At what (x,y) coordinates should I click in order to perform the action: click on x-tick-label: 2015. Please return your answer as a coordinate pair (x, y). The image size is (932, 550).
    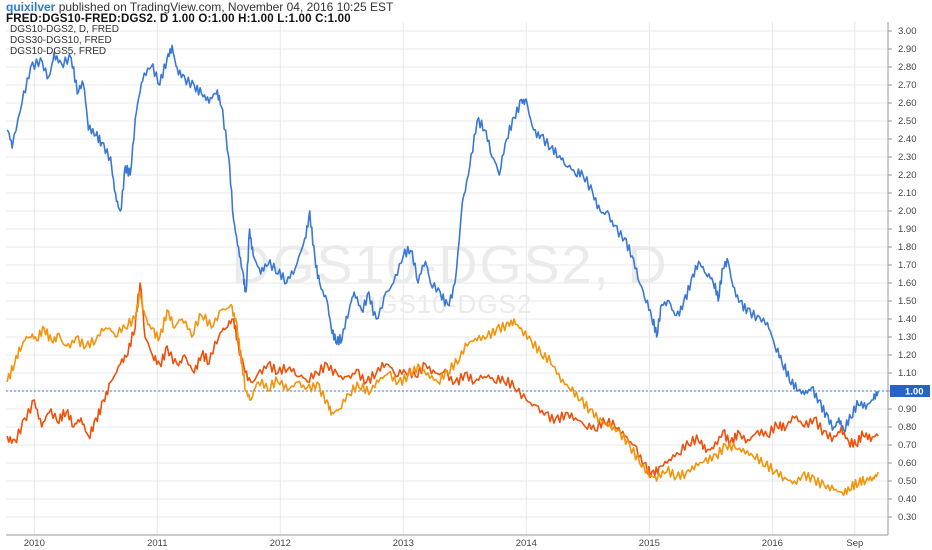
    Looking at the image, I should click on (649, 543).